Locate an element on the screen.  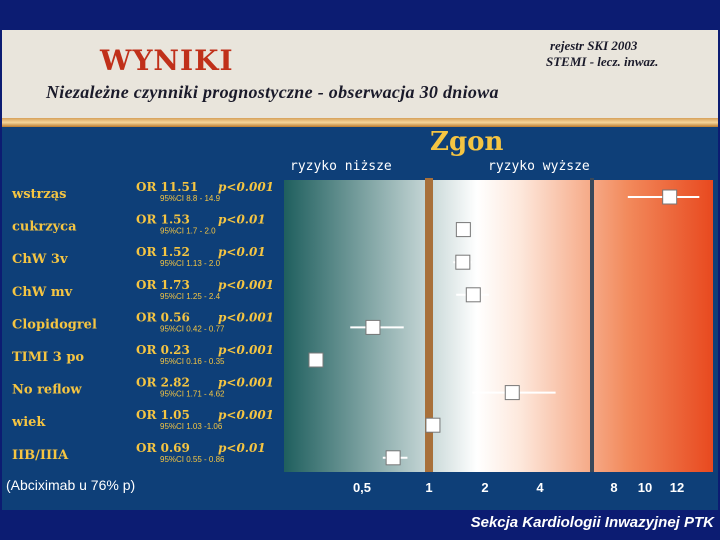
slide-title: WYNIKI is located at coordinates (167, 60).